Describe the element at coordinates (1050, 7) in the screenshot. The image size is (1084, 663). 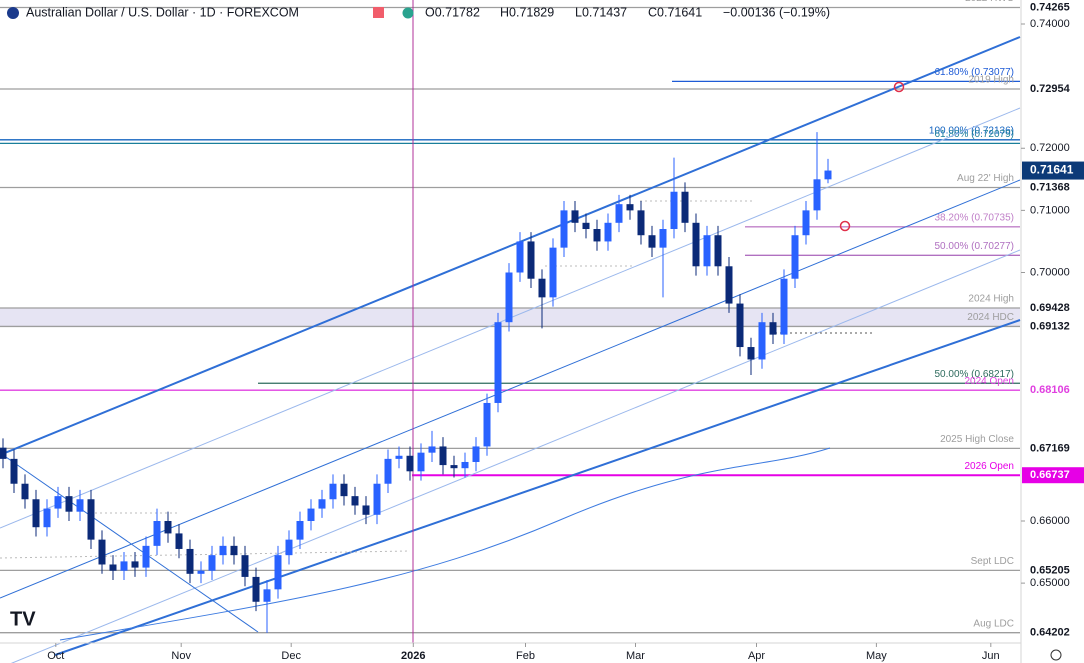
I see `price-tag: 0.74265` at that location.